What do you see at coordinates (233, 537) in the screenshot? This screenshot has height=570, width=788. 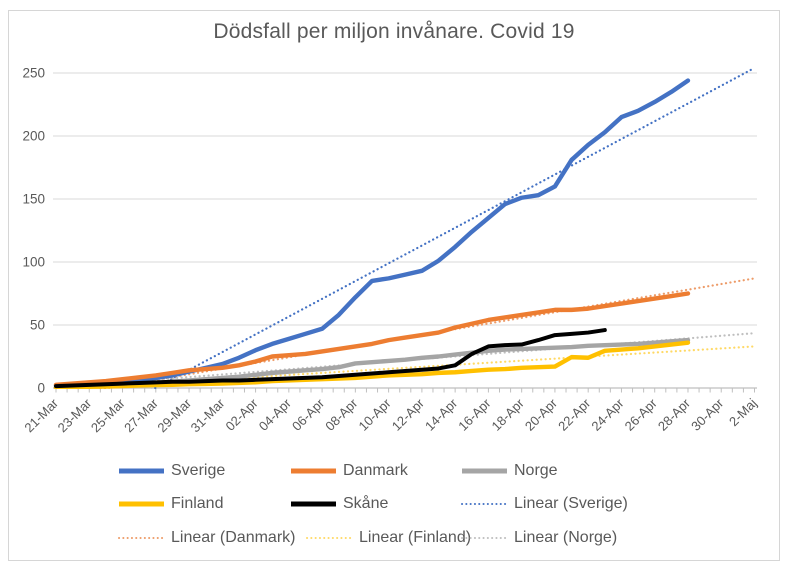 I see `legend-label-linear-danmark: Linear (Danmark)` at bounding box center [233, 537].